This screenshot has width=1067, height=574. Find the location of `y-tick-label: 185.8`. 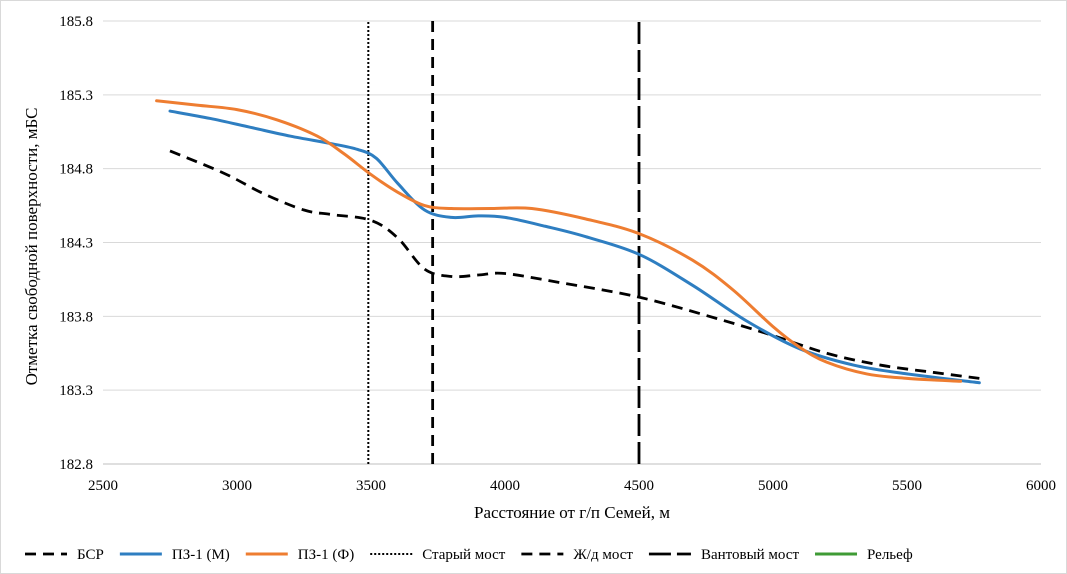

y-tick-label: 185.8 is located at coordinates (76, 22).